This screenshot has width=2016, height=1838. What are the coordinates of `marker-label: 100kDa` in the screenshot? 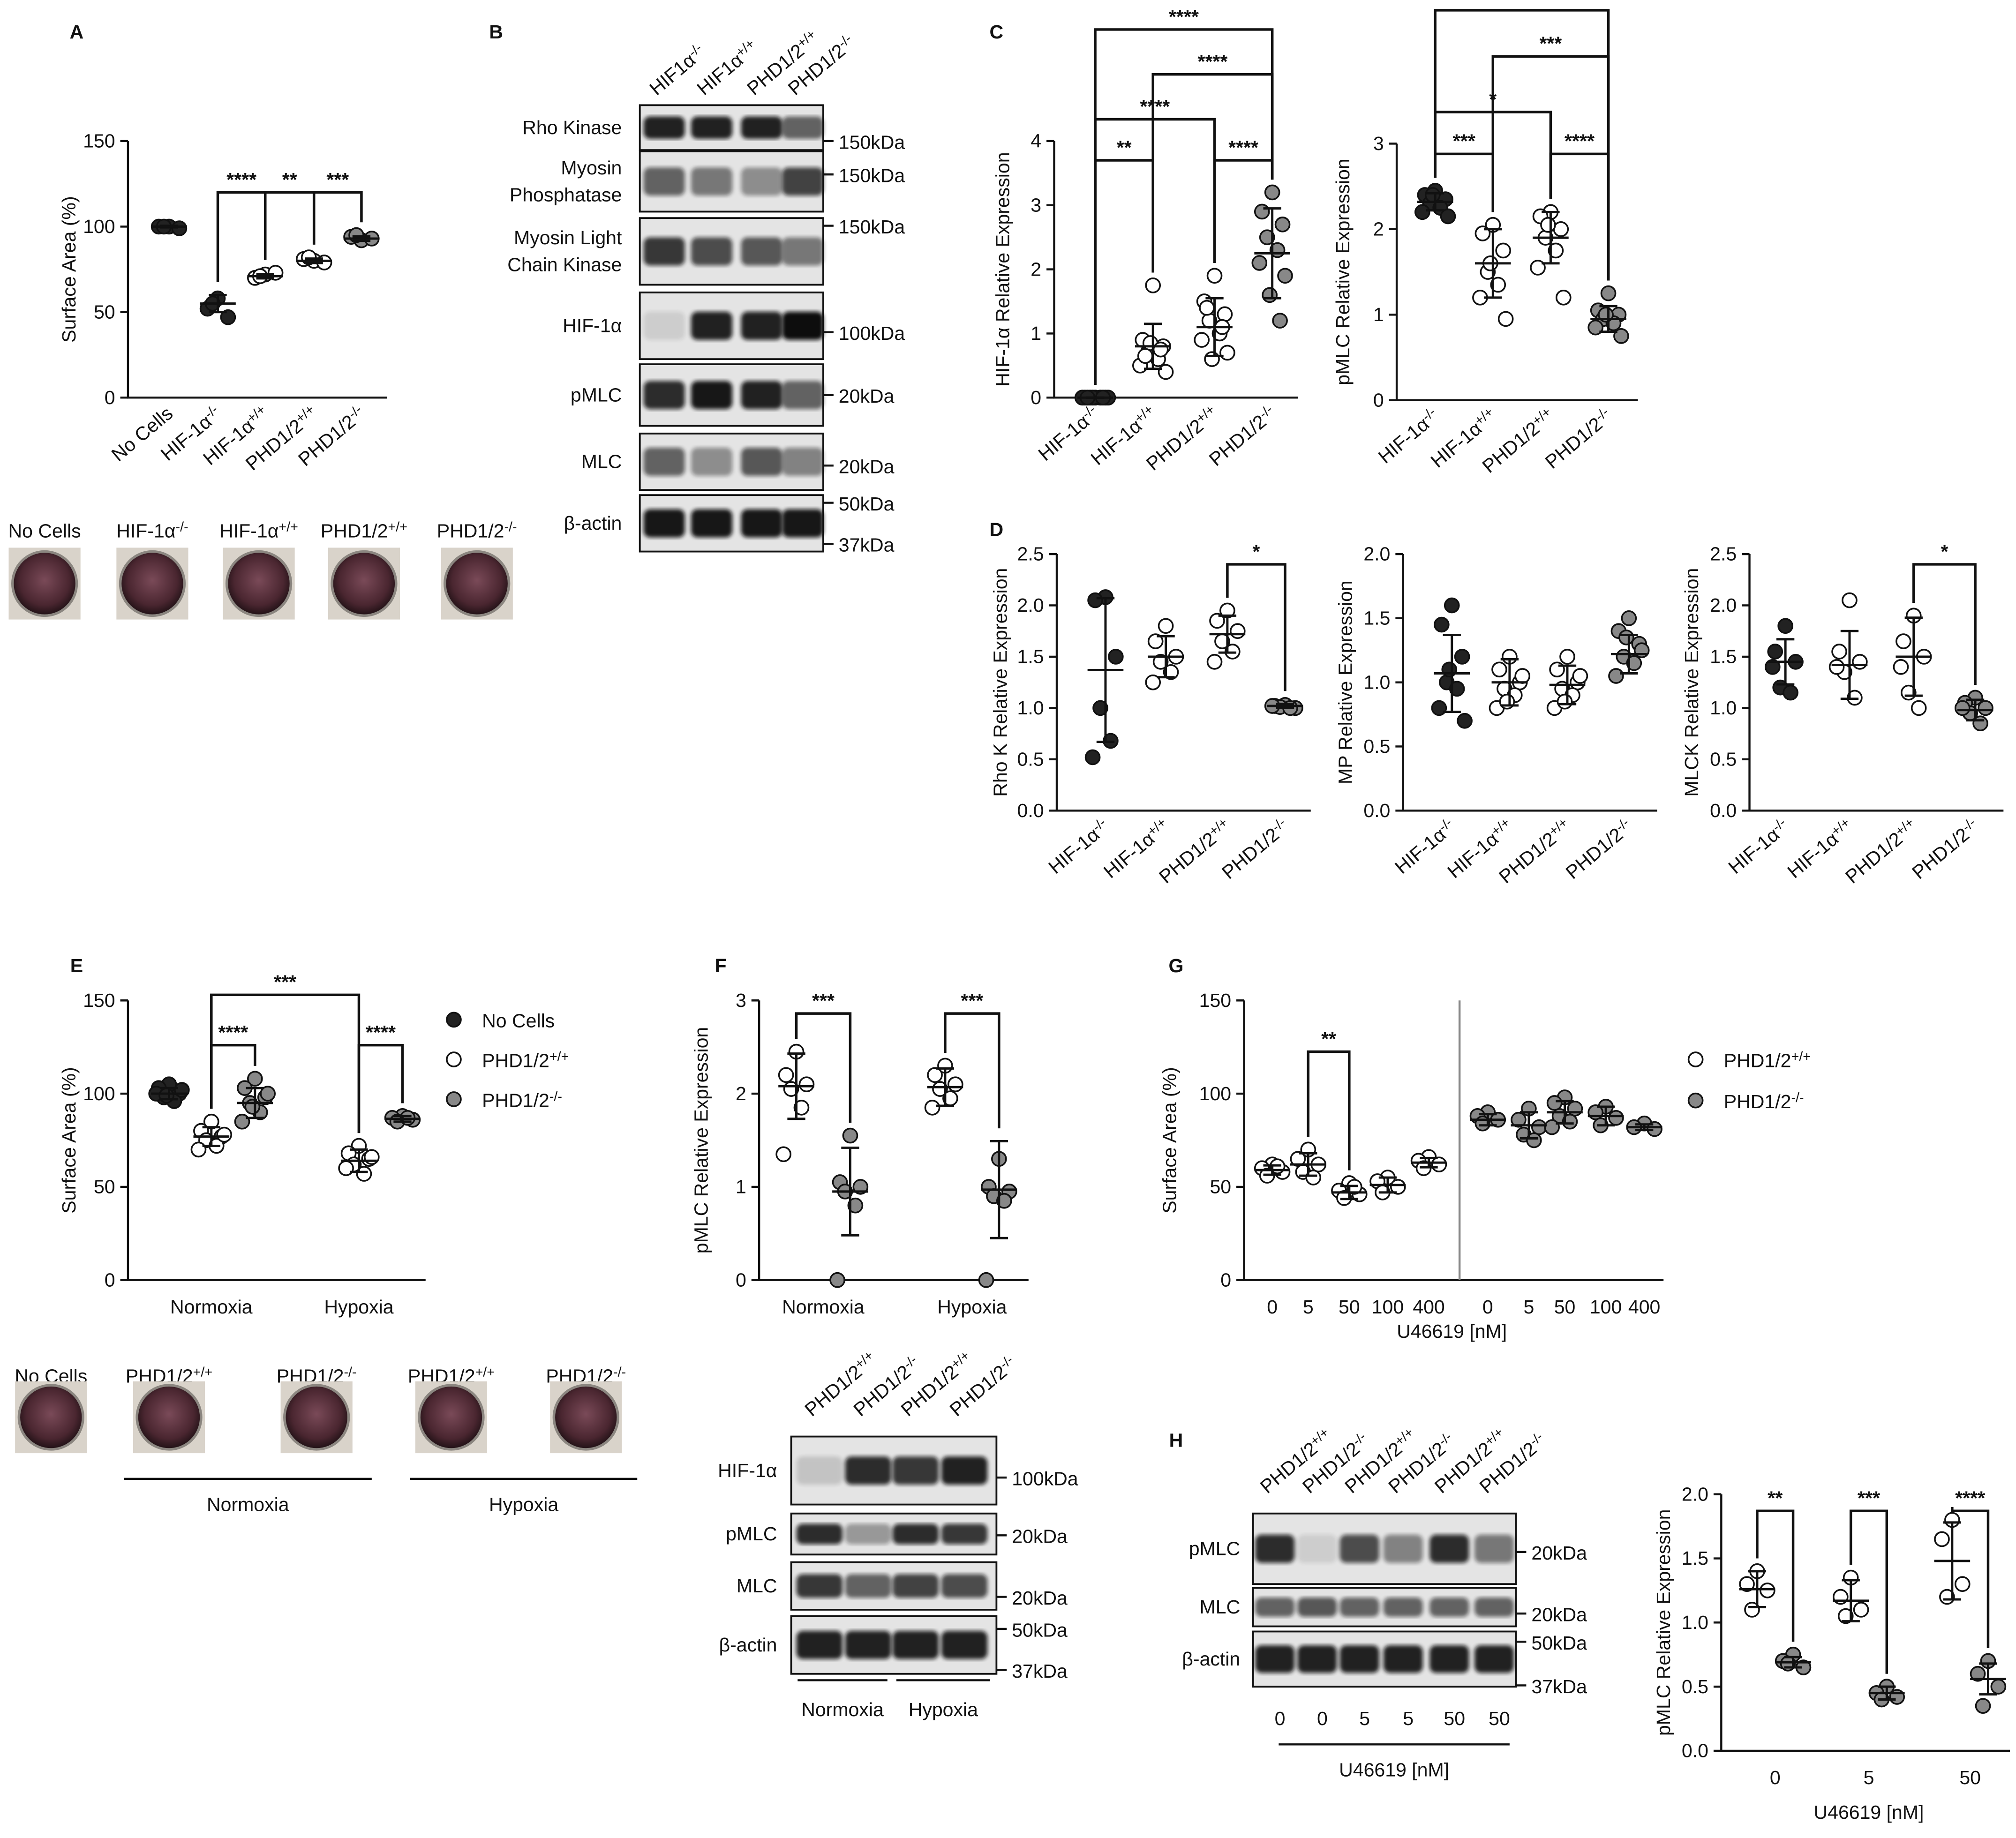 It's located at (1045, 1479).